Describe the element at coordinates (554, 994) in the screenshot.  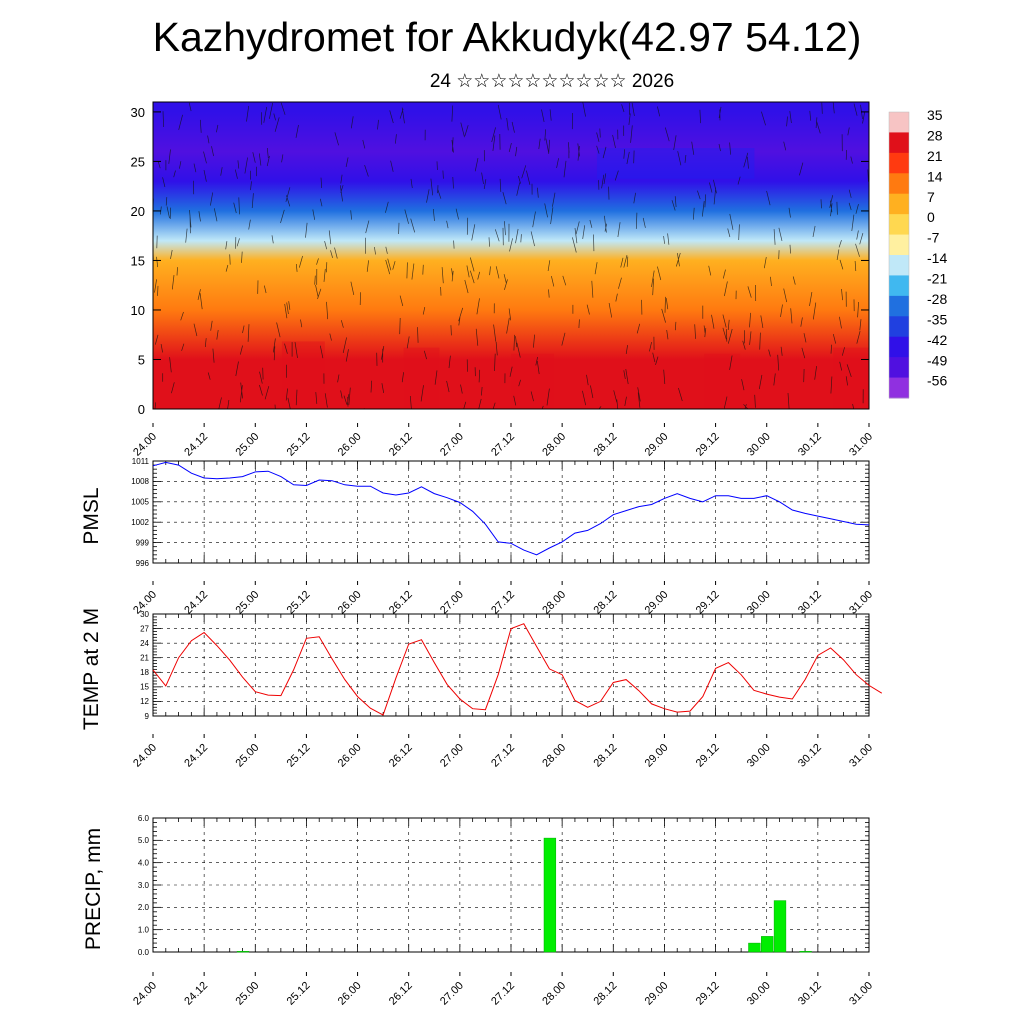
I see `precip-xtick-label: 28.00` at that location.